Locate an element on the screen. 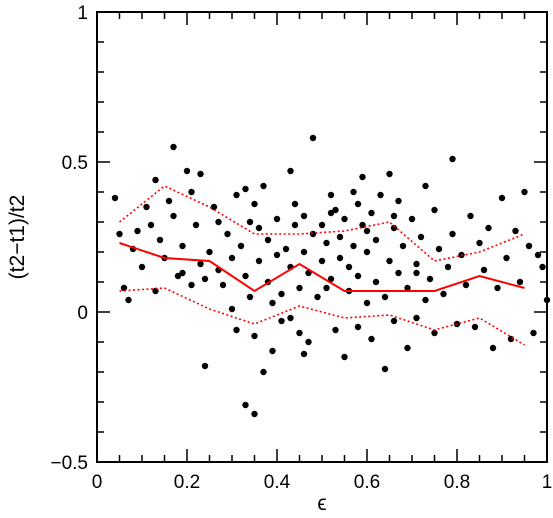 Image resolution: width=553 pixels, height=518 pixels. x-tick-label: 0 is located at coordinates (97, 482).